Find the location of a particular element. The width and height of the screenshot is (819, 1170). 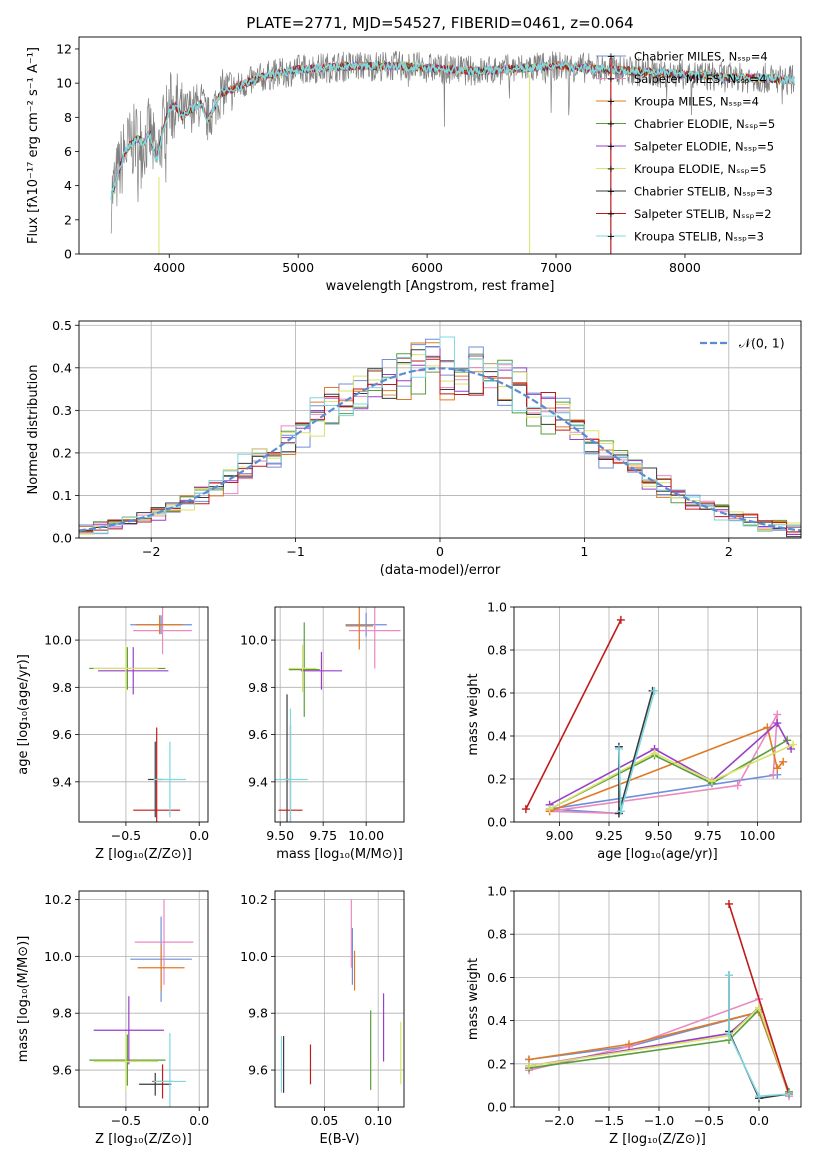

y-tick-label: 0.1 is located at coordinates (62, 495).